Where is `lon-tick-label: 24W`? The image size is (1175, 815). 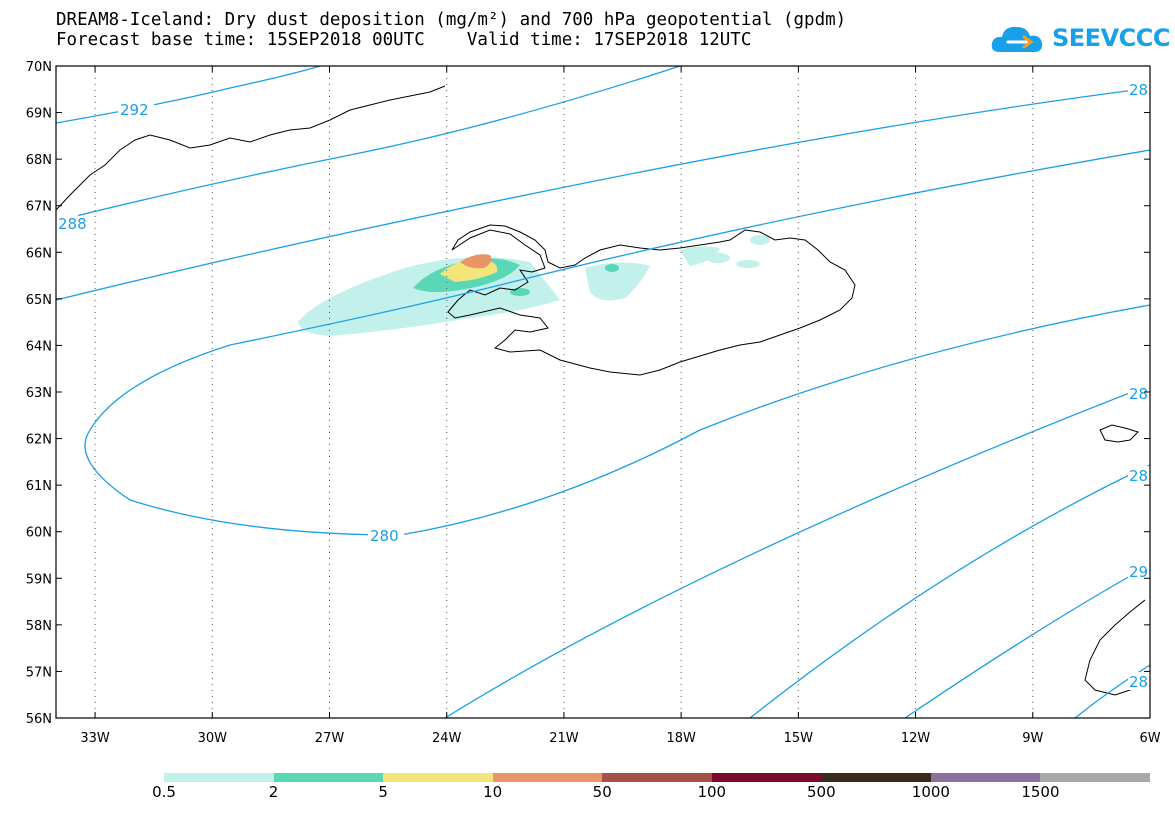 lon-tick-label: 24W is located at coordinates (447, 738).